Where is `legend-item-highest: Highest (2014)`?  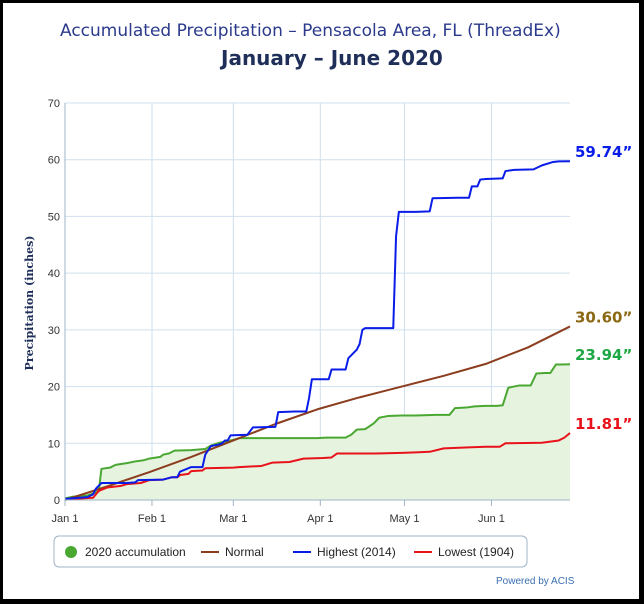
legend-item-highest: Highest (2014) is located at coordinates (344, 552).